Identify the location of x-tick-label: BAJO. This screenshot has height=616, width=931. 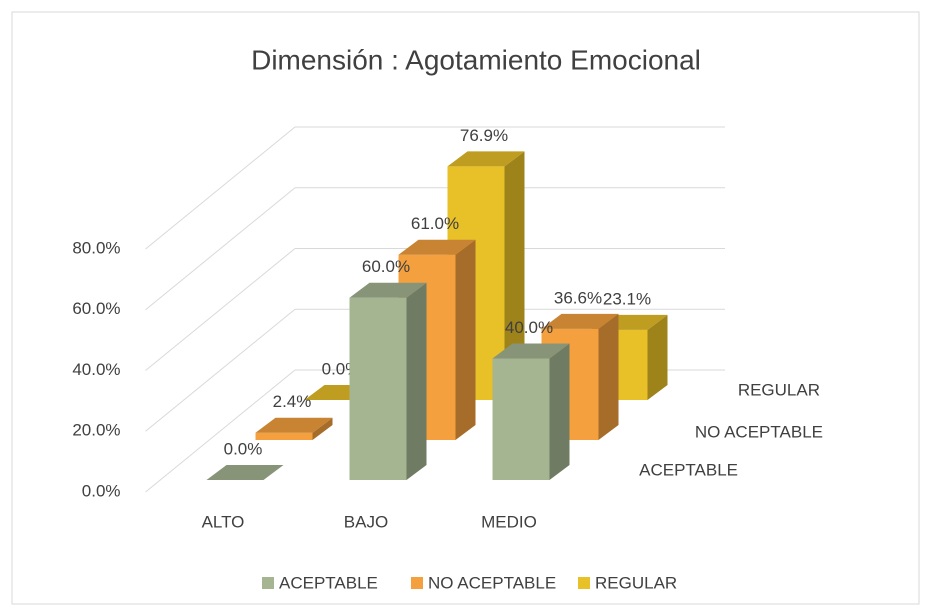
(366, 521).